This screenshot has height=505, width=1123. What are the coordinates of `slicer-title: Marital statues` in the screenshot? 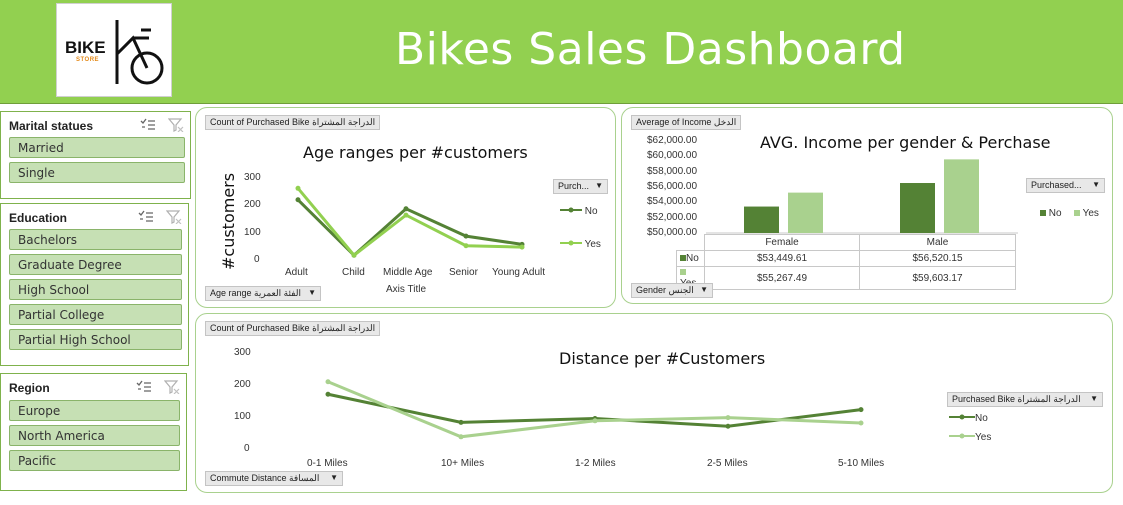 It's located at (51, 126).